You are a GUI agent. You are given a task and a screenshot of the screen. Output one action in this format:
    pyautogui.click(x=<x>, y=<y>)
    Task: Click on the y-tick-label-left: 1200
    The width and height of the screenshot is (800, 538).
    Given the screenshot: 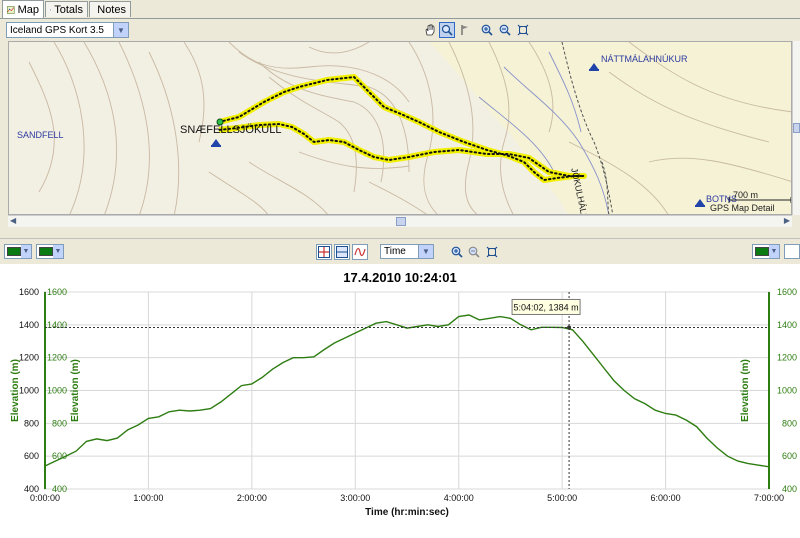 What is the action you would take?
    pyautogui.click(x=57, y=358)
    